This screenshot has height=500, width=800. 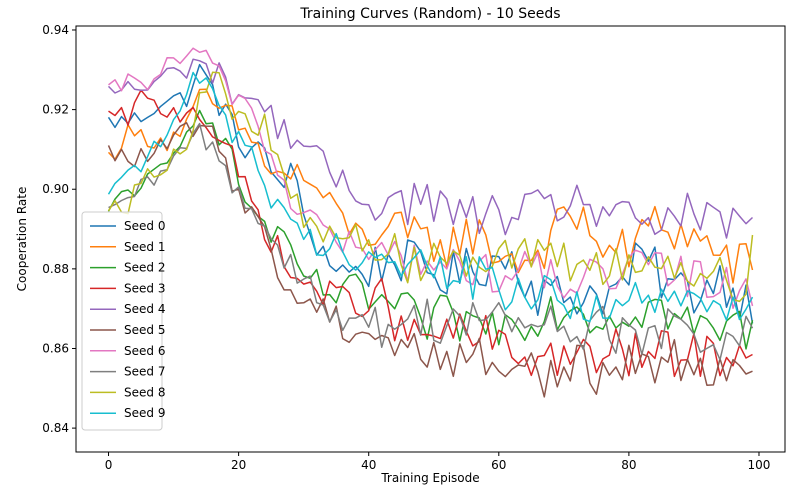 I want to click on legend-label: Seed 5, so click(x=144, y=330).